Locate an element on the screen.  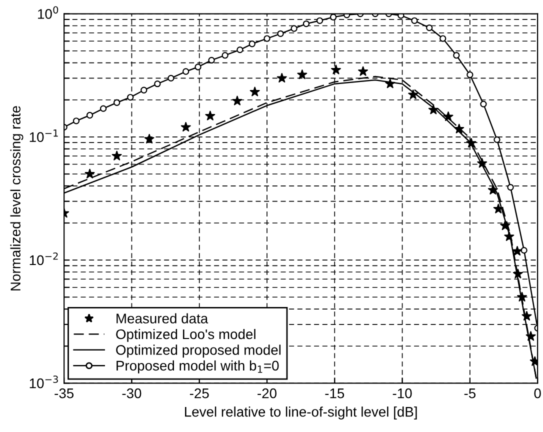
x-tick-label: 0 is located at coordinates (537, 393).